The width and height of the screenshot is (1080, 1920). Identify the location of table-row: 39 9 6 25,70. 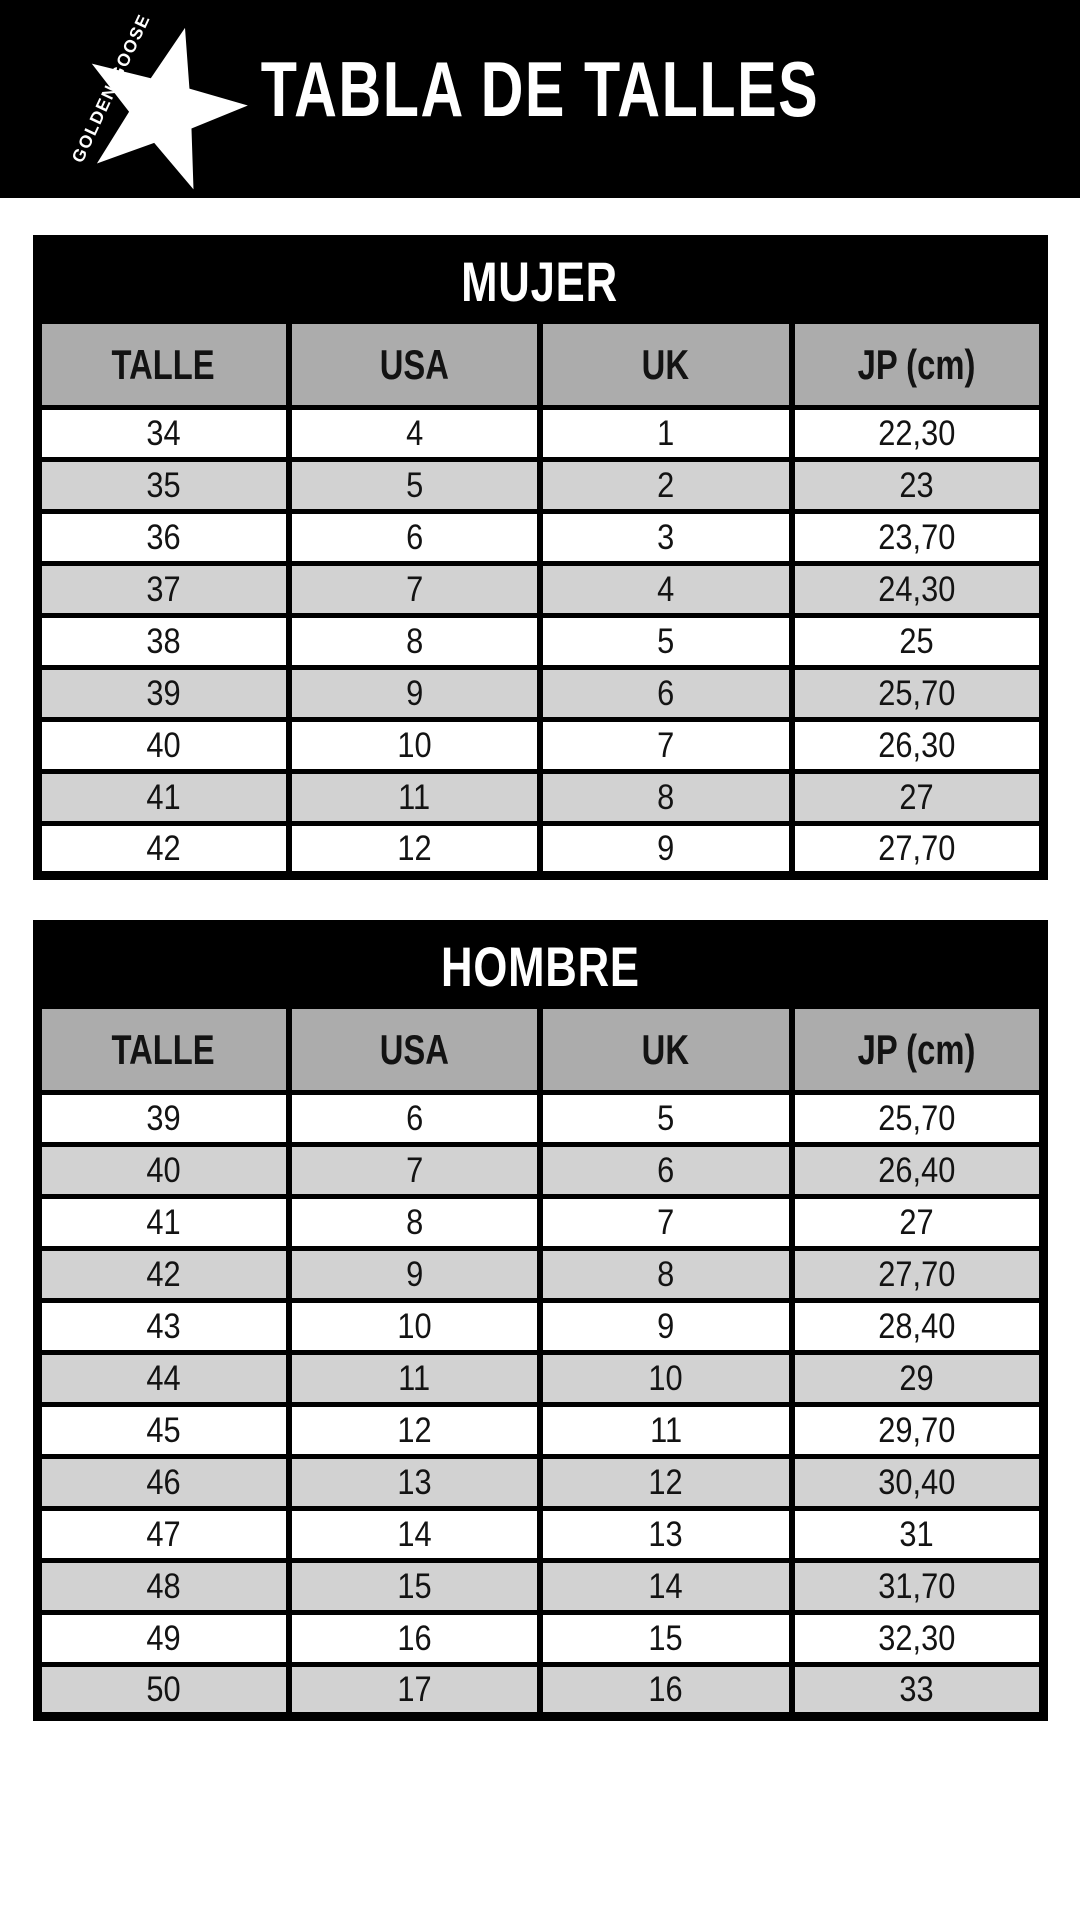
(540, 693).